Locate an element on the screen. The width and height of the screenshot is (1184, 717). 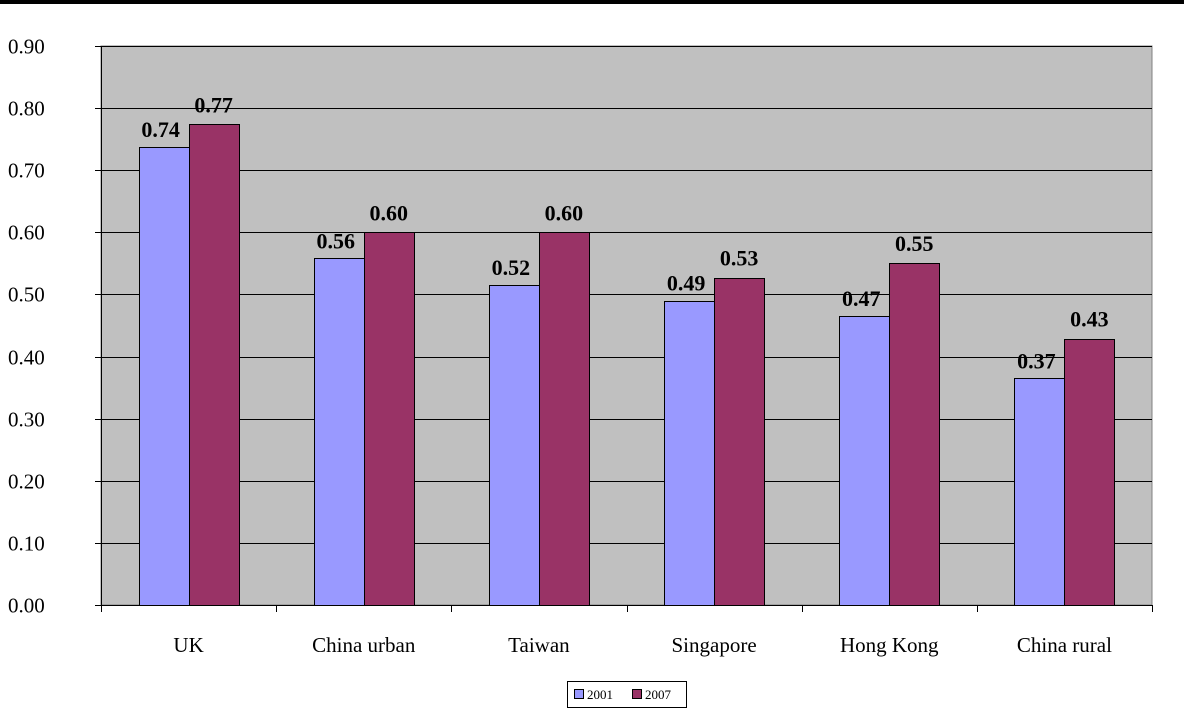
y-tick-label: 0.60 is located at coordinates (26, 233).